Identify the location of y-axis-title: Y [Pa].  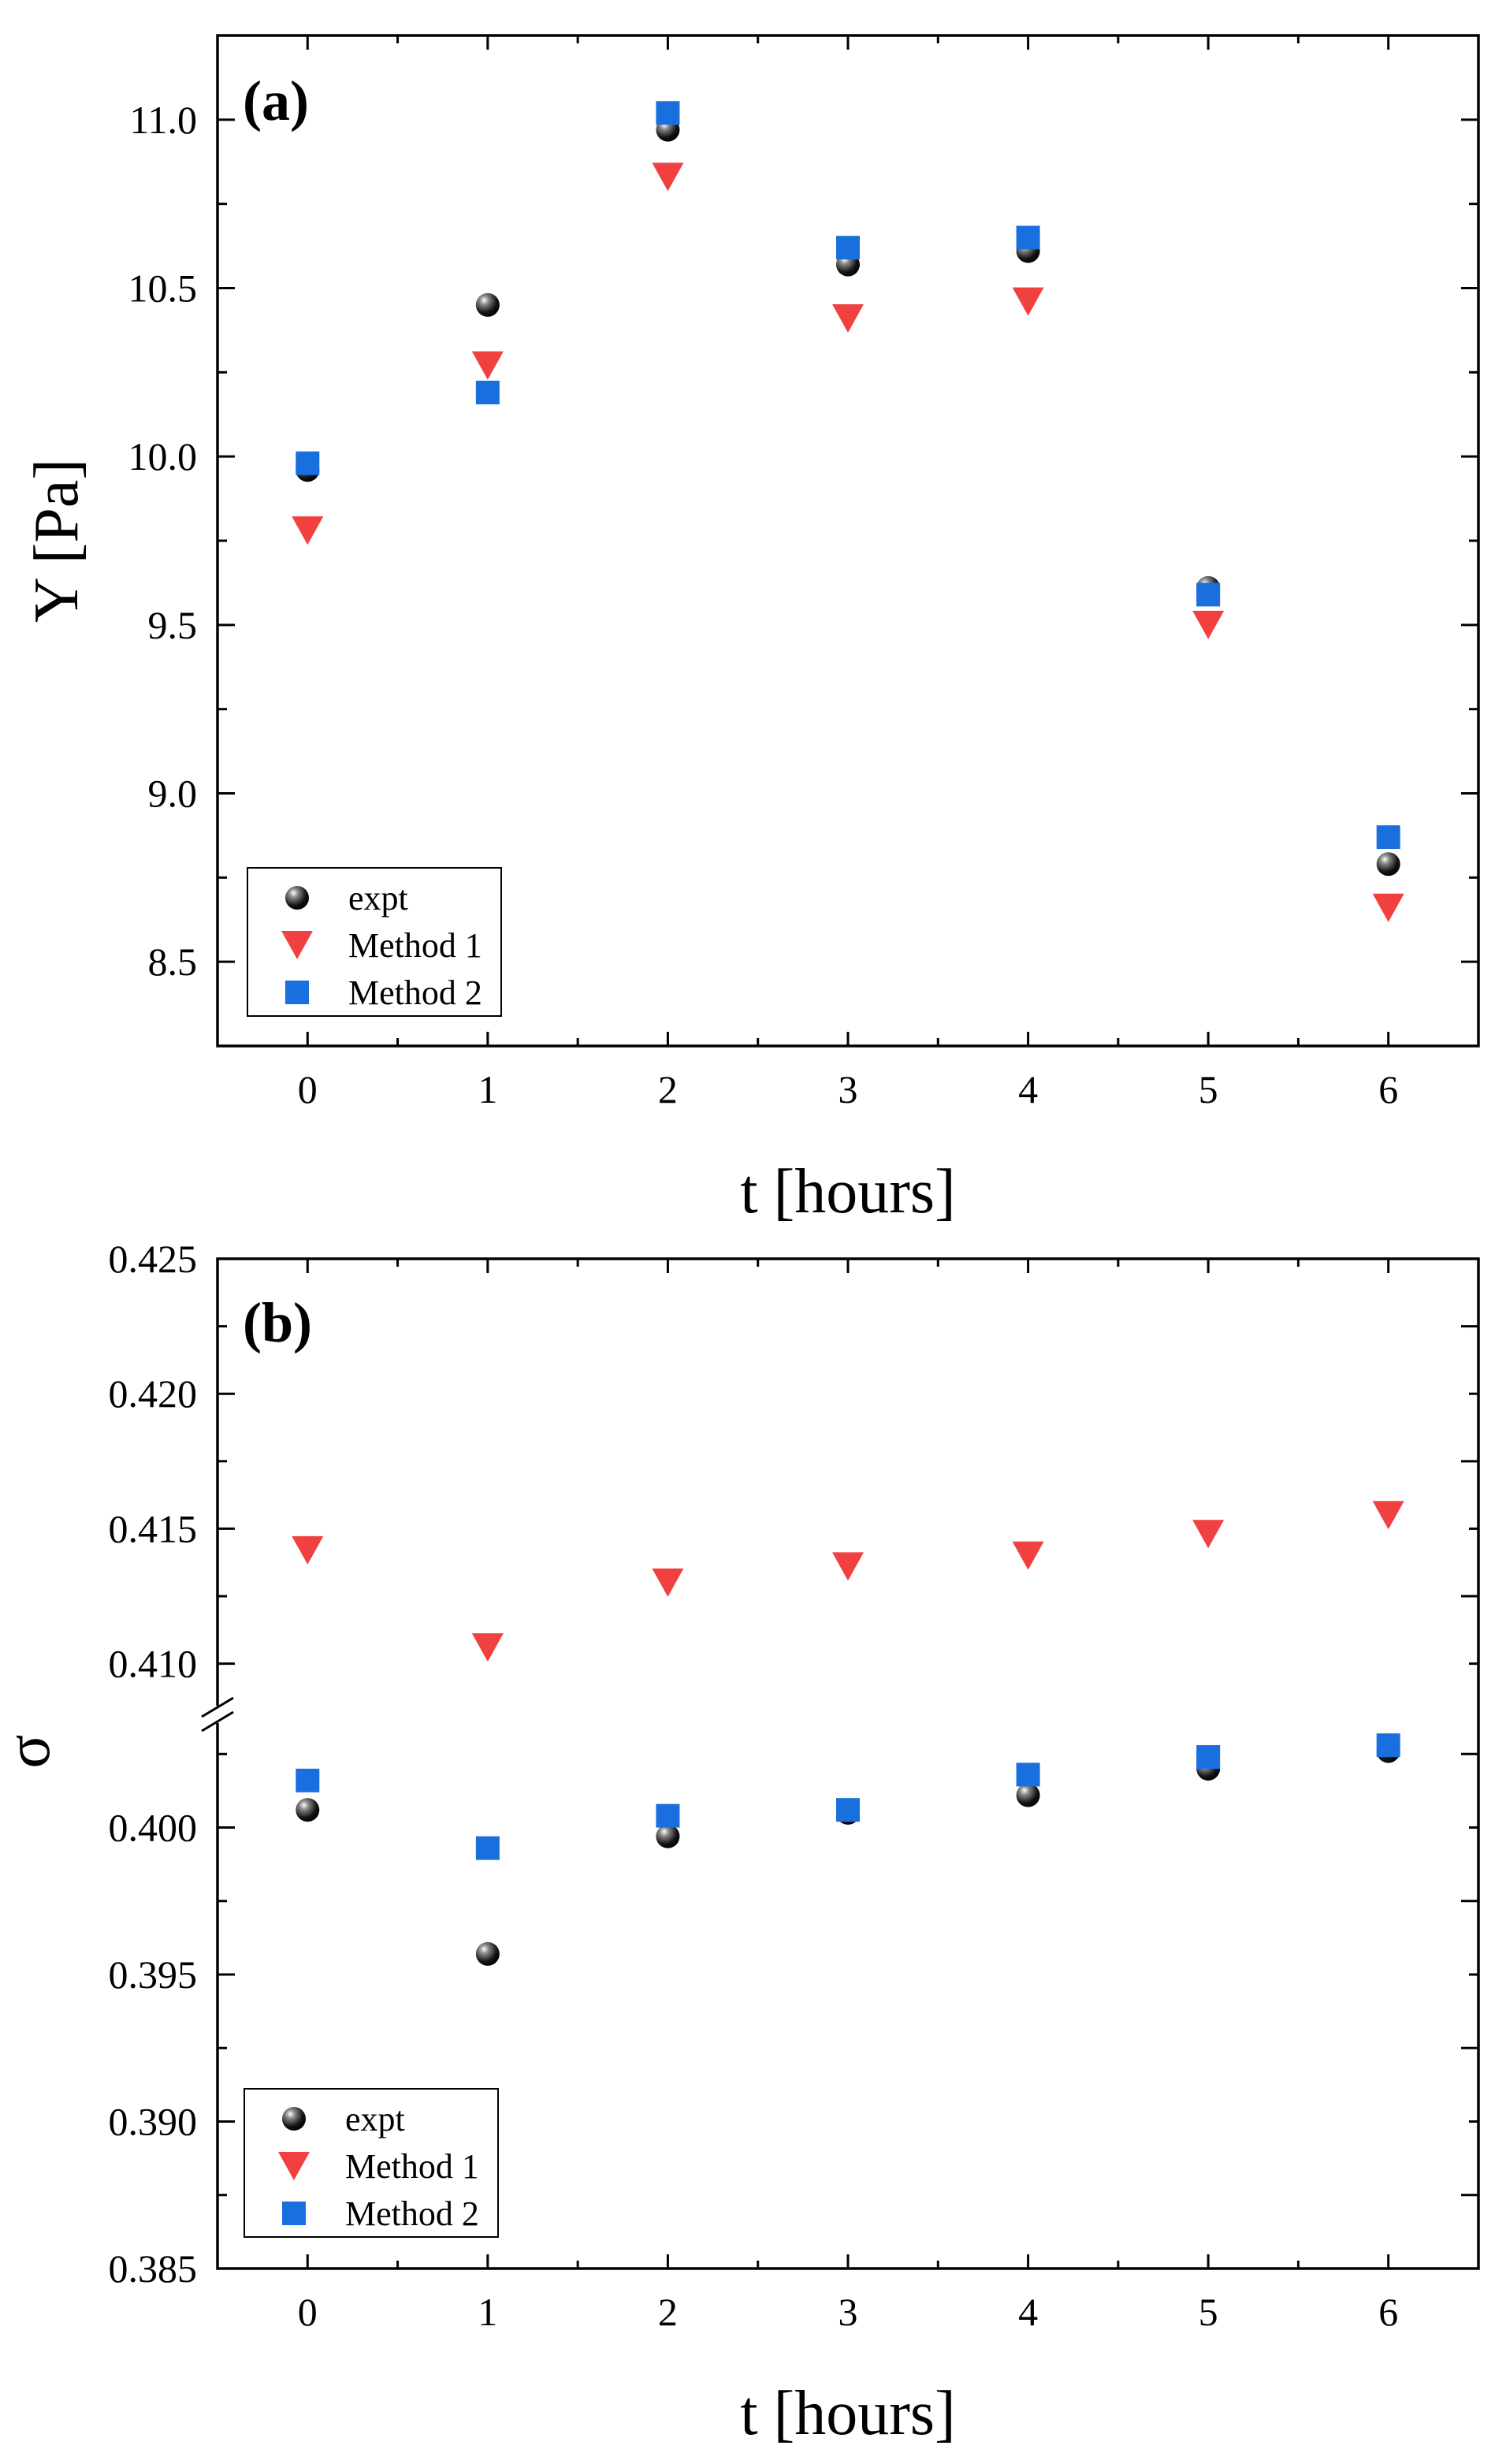
(57, 541).